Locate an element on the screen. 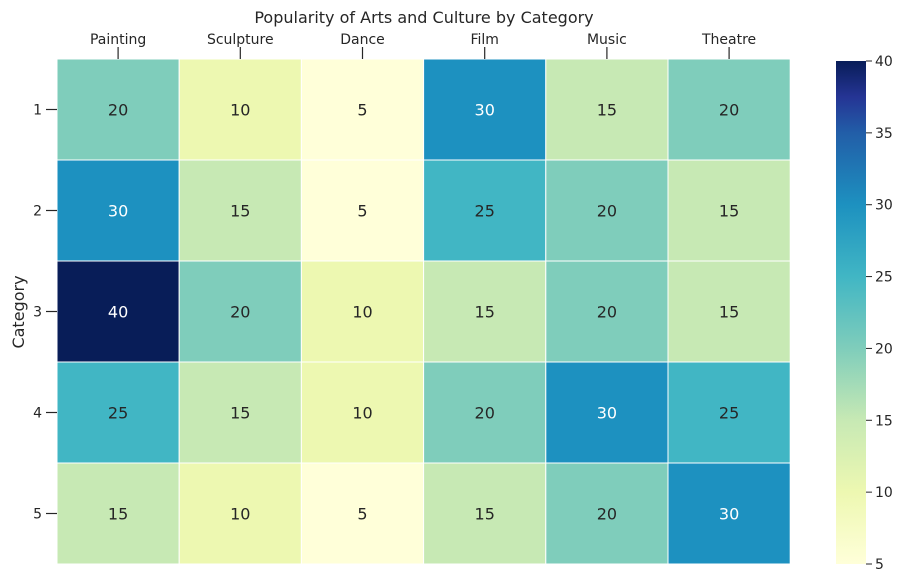 The height and width of the screenshot is (583, 904). y-tick-label: 1 is located at coordinates (37, 111).